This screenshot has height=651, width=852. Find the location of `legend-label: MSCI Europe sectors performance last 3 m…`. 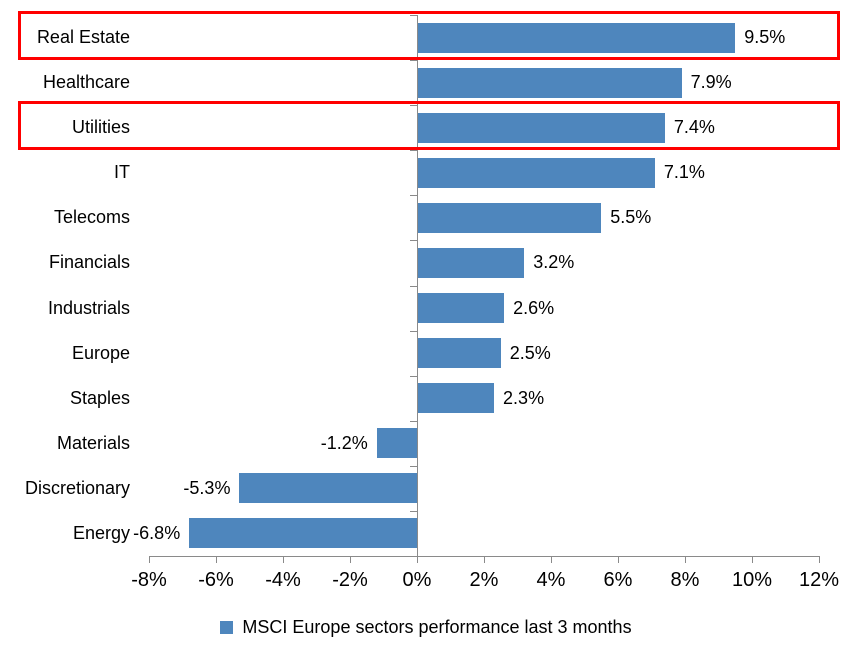

legend-label: MSCI Europe sectors performance last 3 m… is located at coordinates (437, 626).